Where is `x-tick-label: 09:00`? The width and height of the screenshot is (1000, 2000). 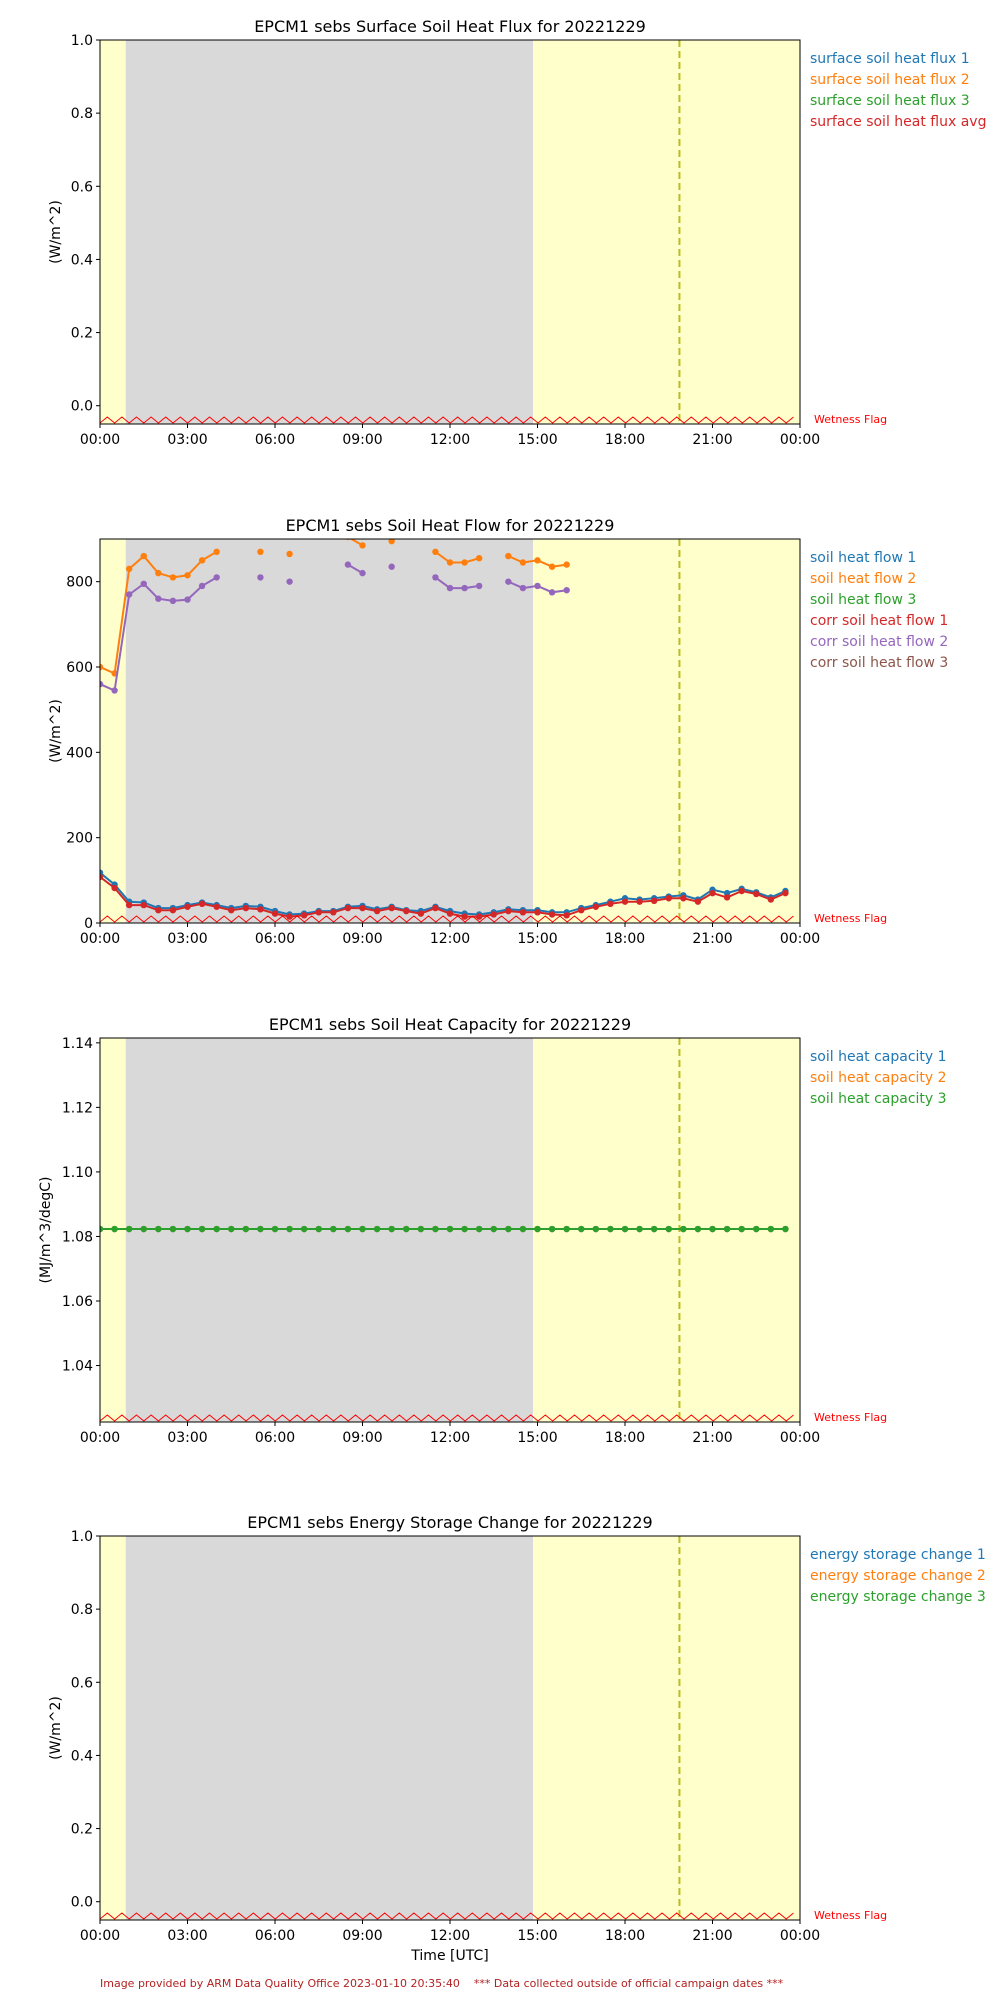 x-tick-label: 09:00 is located at coordinates (362, 1936).